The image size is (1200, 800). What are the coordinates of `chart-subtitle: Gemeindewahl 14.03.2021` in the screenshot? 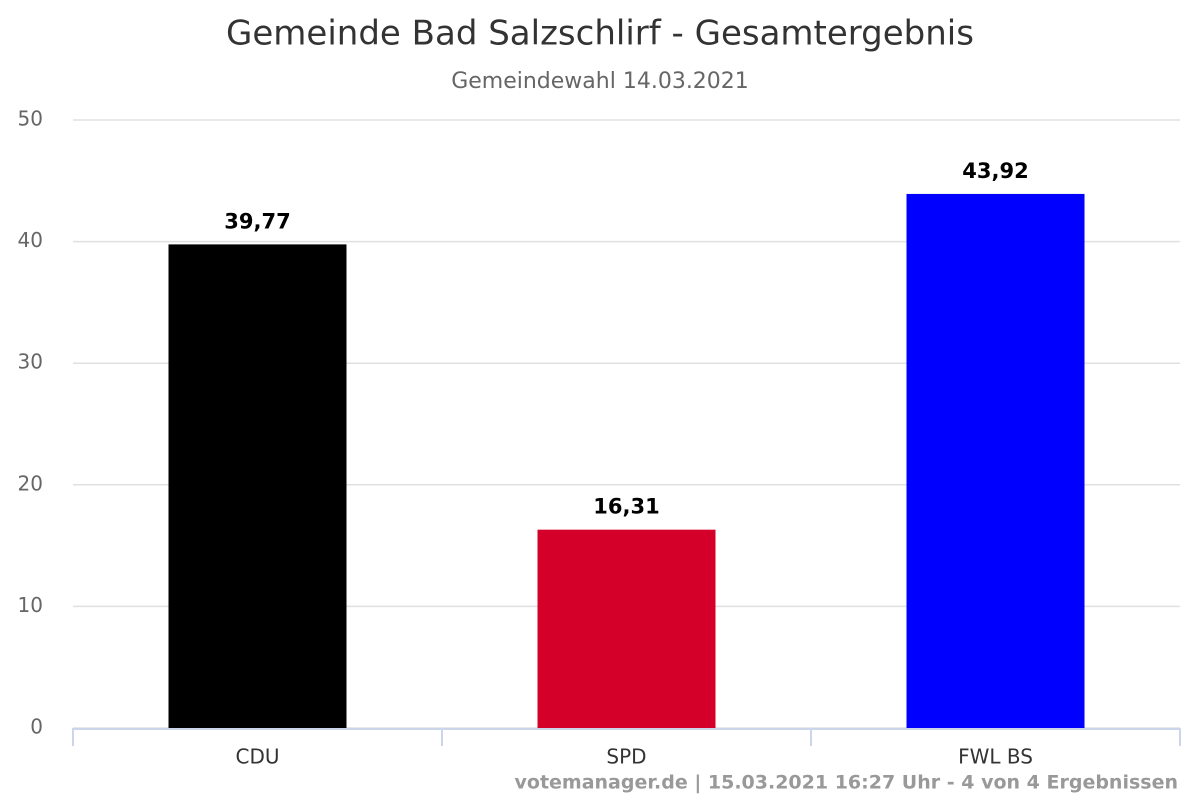 It's located at (600, 81).